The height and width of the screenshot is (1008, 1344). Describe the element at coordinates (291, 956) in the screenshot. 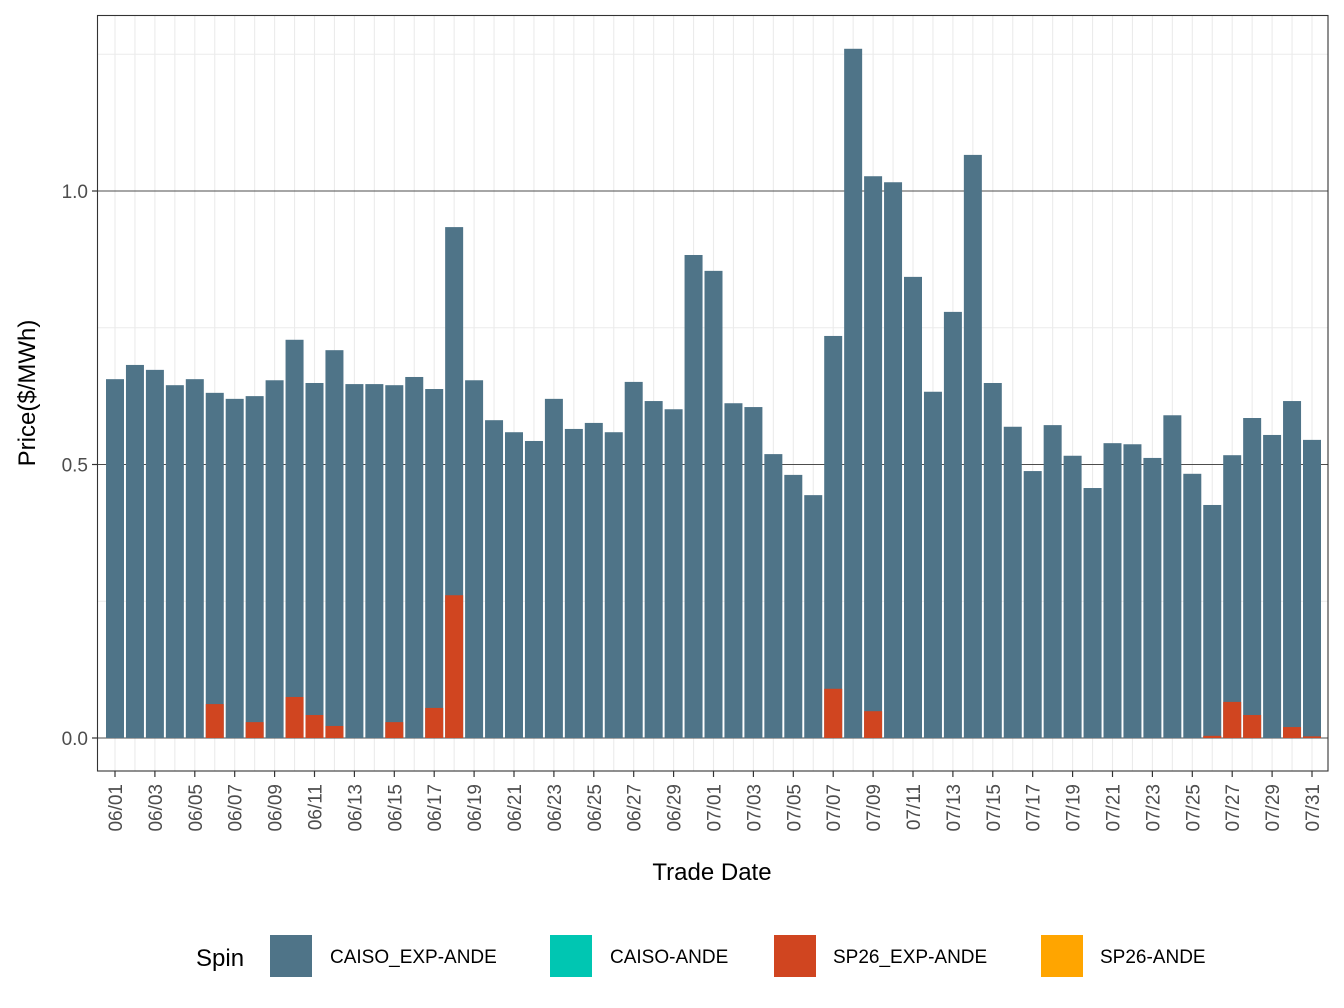

I see `legend-key-caiso-exp-ande` at that location.